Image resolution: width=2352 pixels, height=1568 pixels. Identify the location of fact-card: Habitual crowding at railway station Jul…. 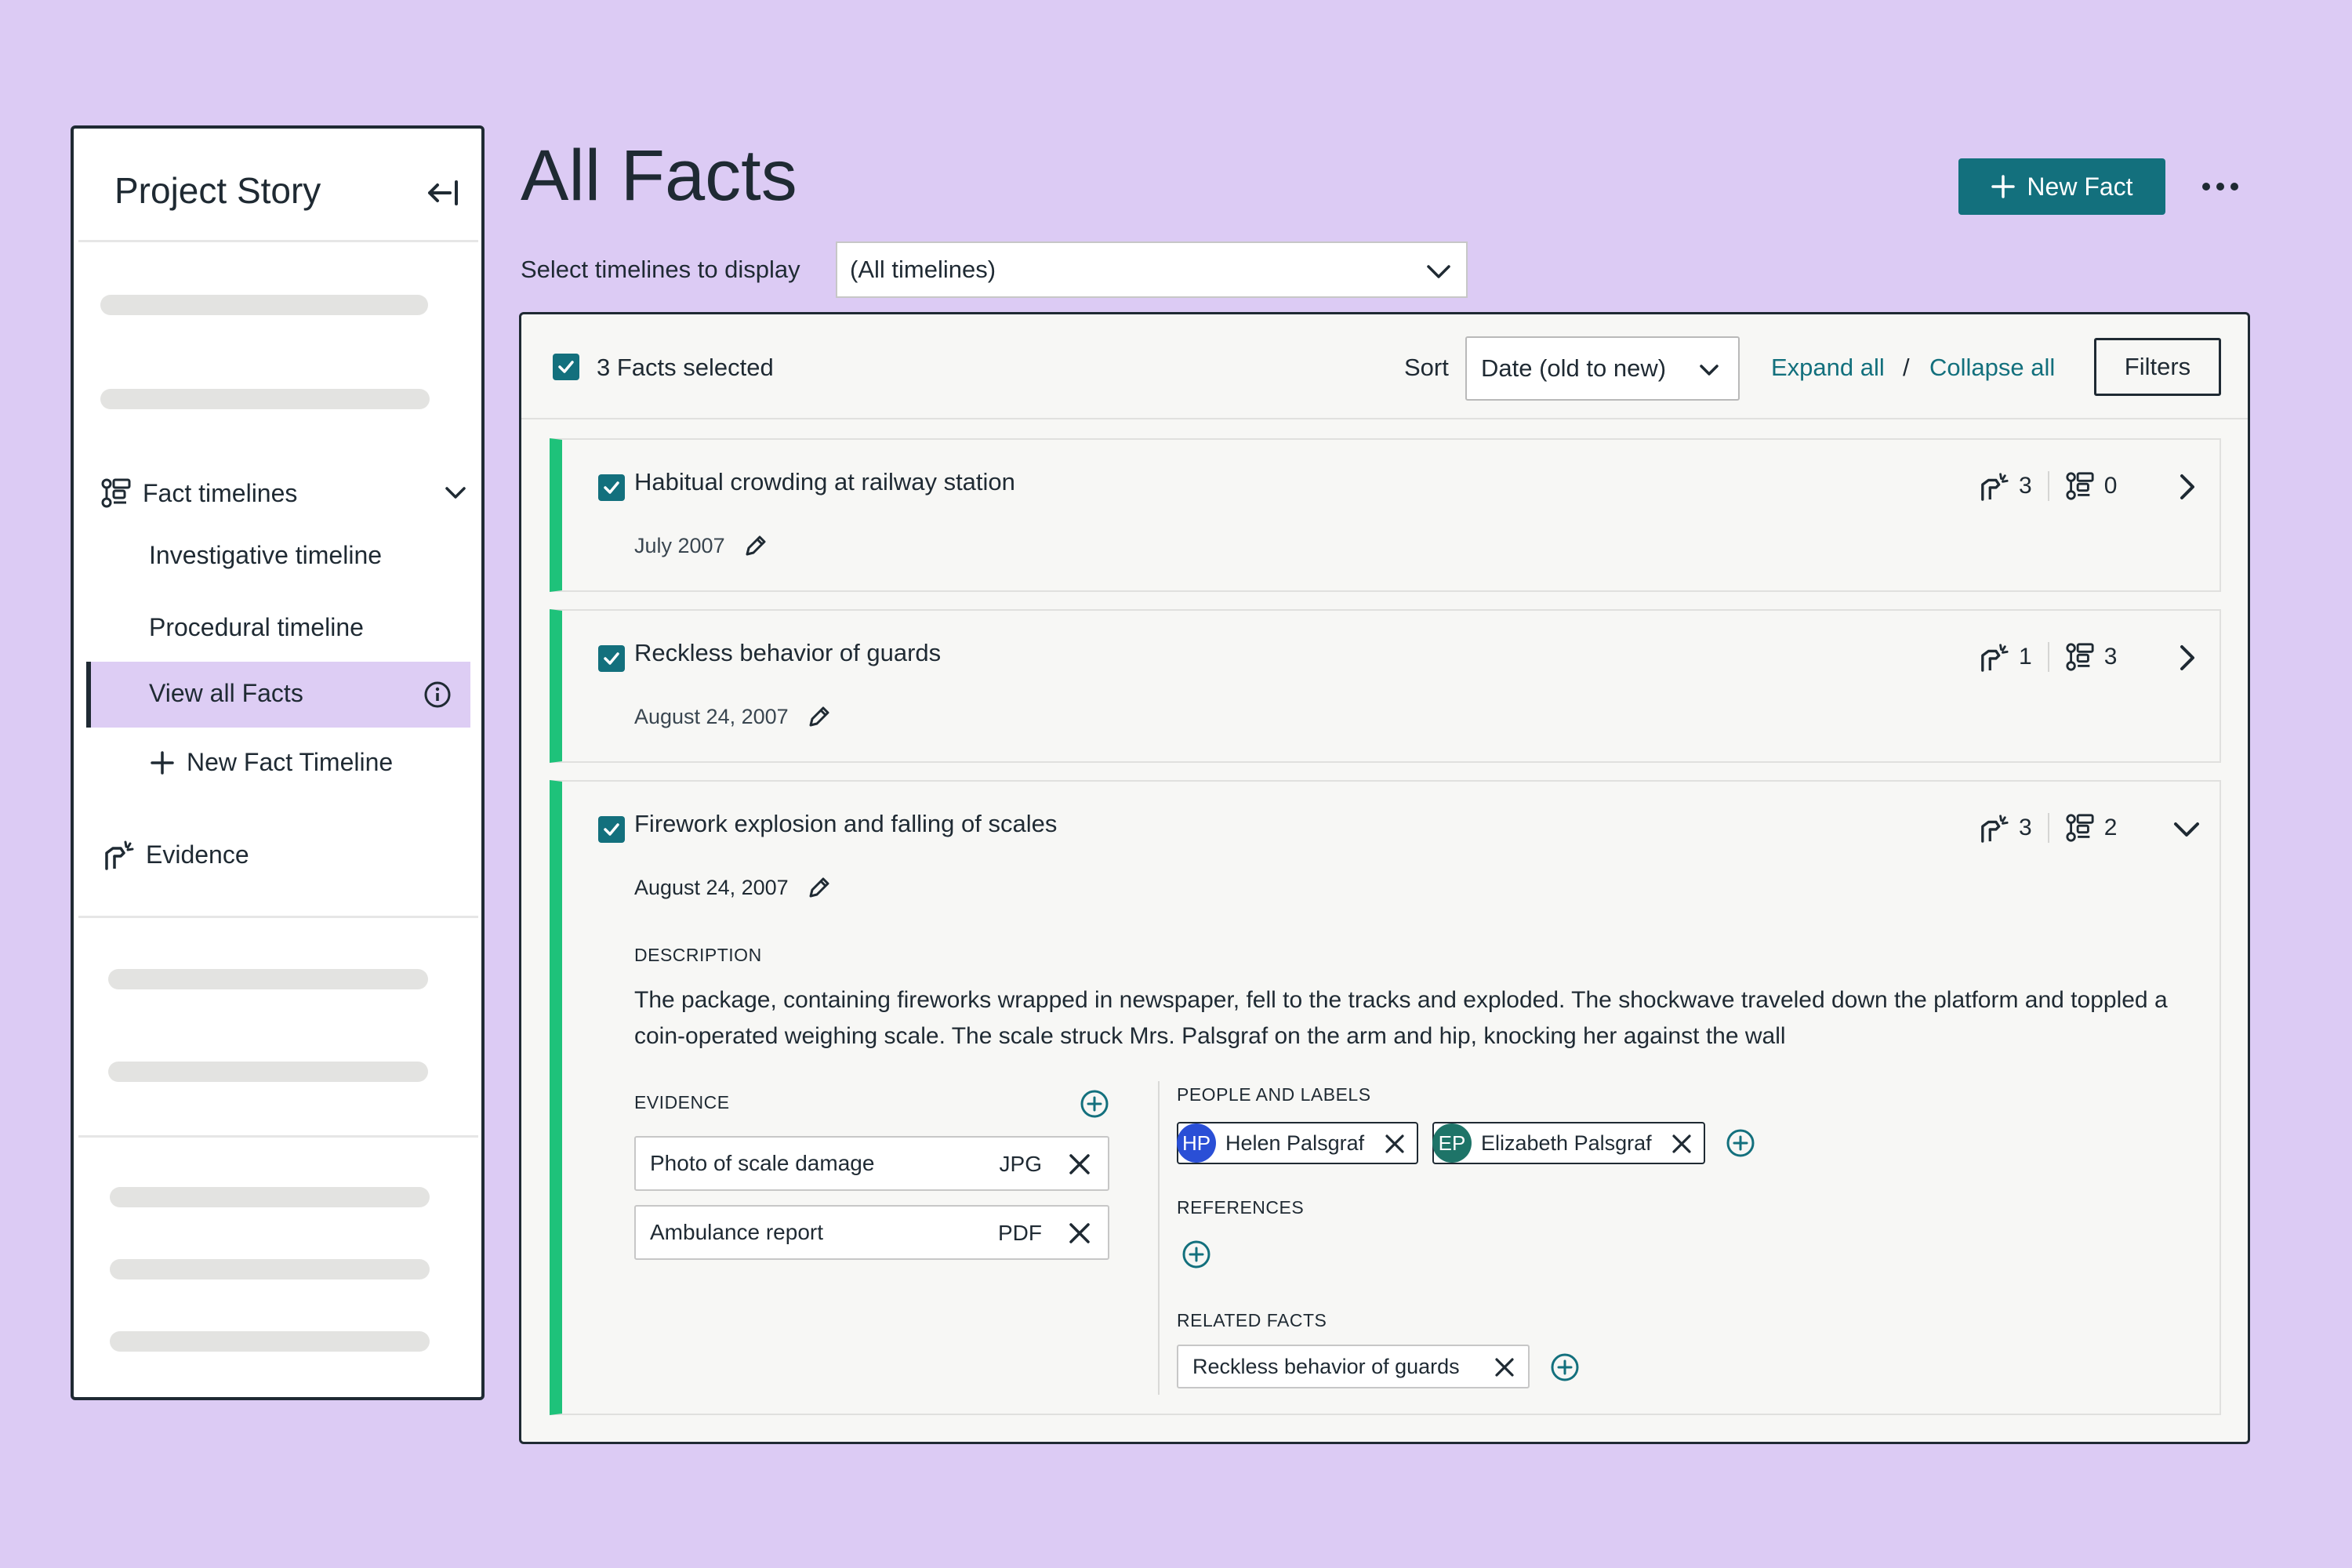
(1385, 515).